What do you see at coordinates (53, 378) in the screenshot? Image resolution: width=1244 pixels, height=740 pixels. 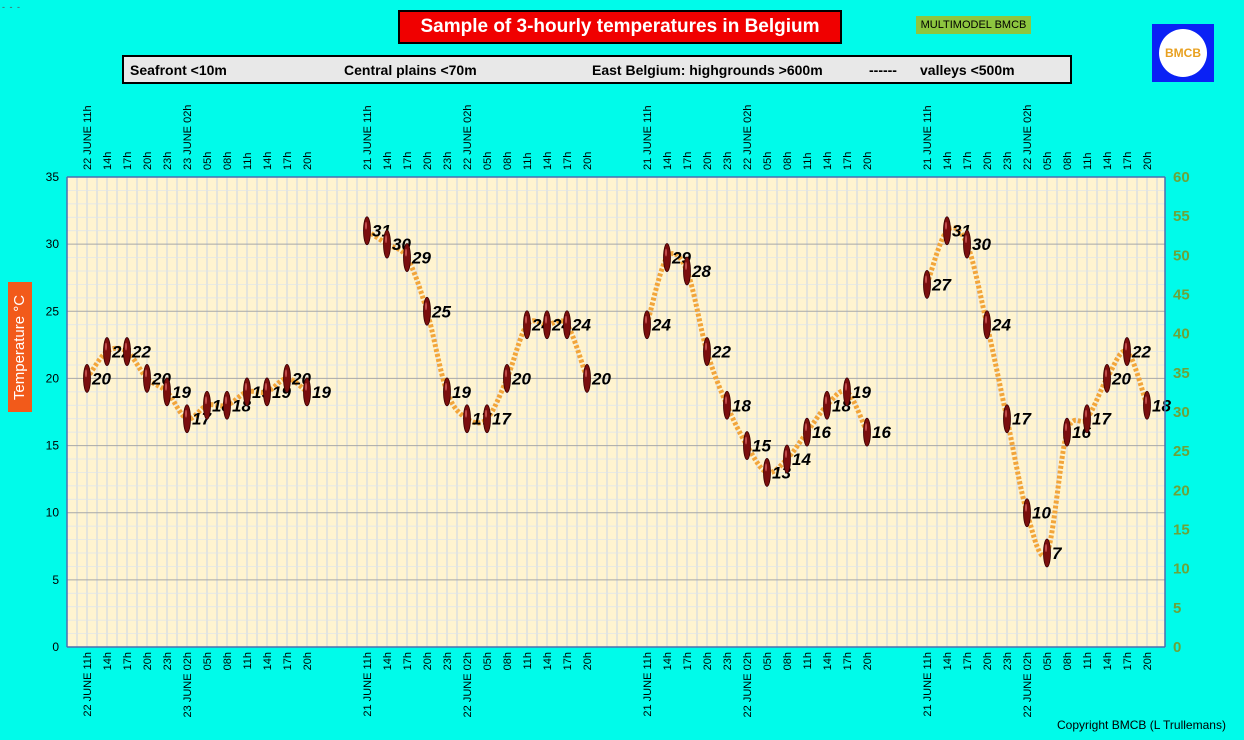 I see `y-tick-label: 20` at bounding box center [53, 378].